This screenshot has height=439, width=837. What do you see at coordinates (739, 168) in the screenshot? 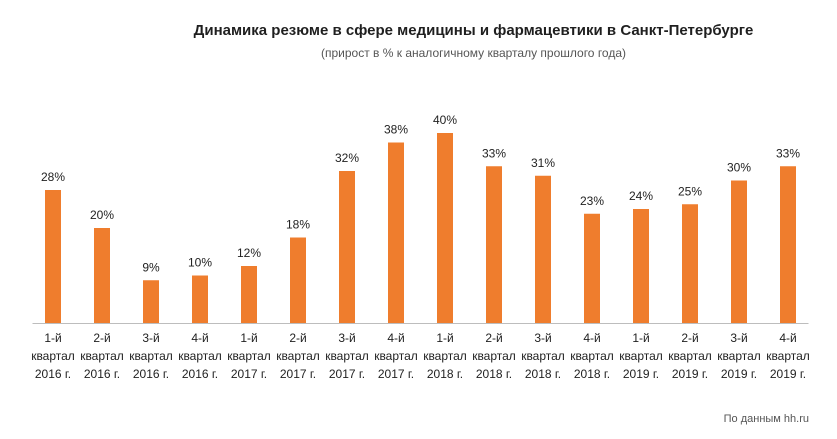
I see `bar-value-label: 30%` at bounding box center [739, 168].